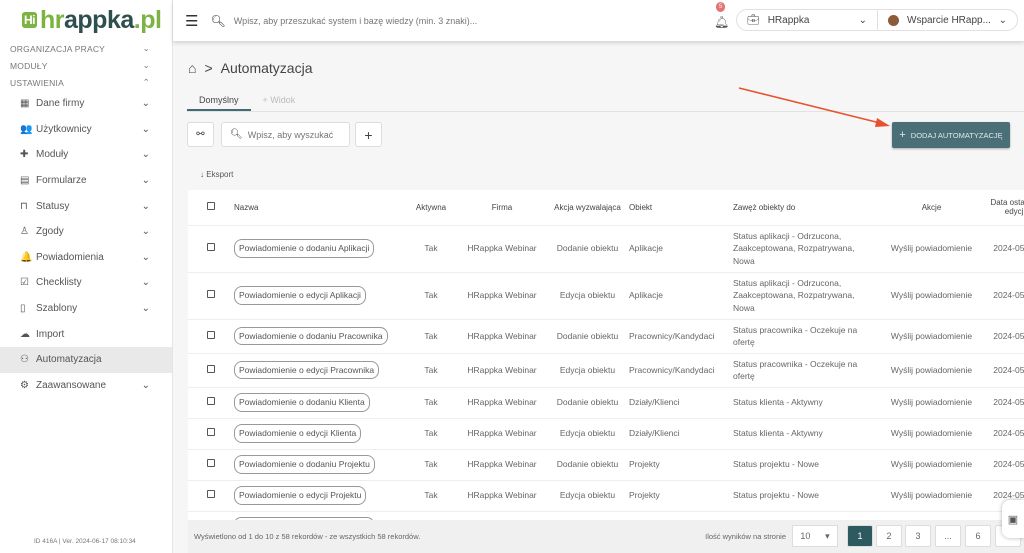 This screenshot has height=553, width=1024. Describe the element at coordinates (85, 257) in the screenshot. I see `sidebar-item: 🔔 Powiadomienia ⌄` at that location.